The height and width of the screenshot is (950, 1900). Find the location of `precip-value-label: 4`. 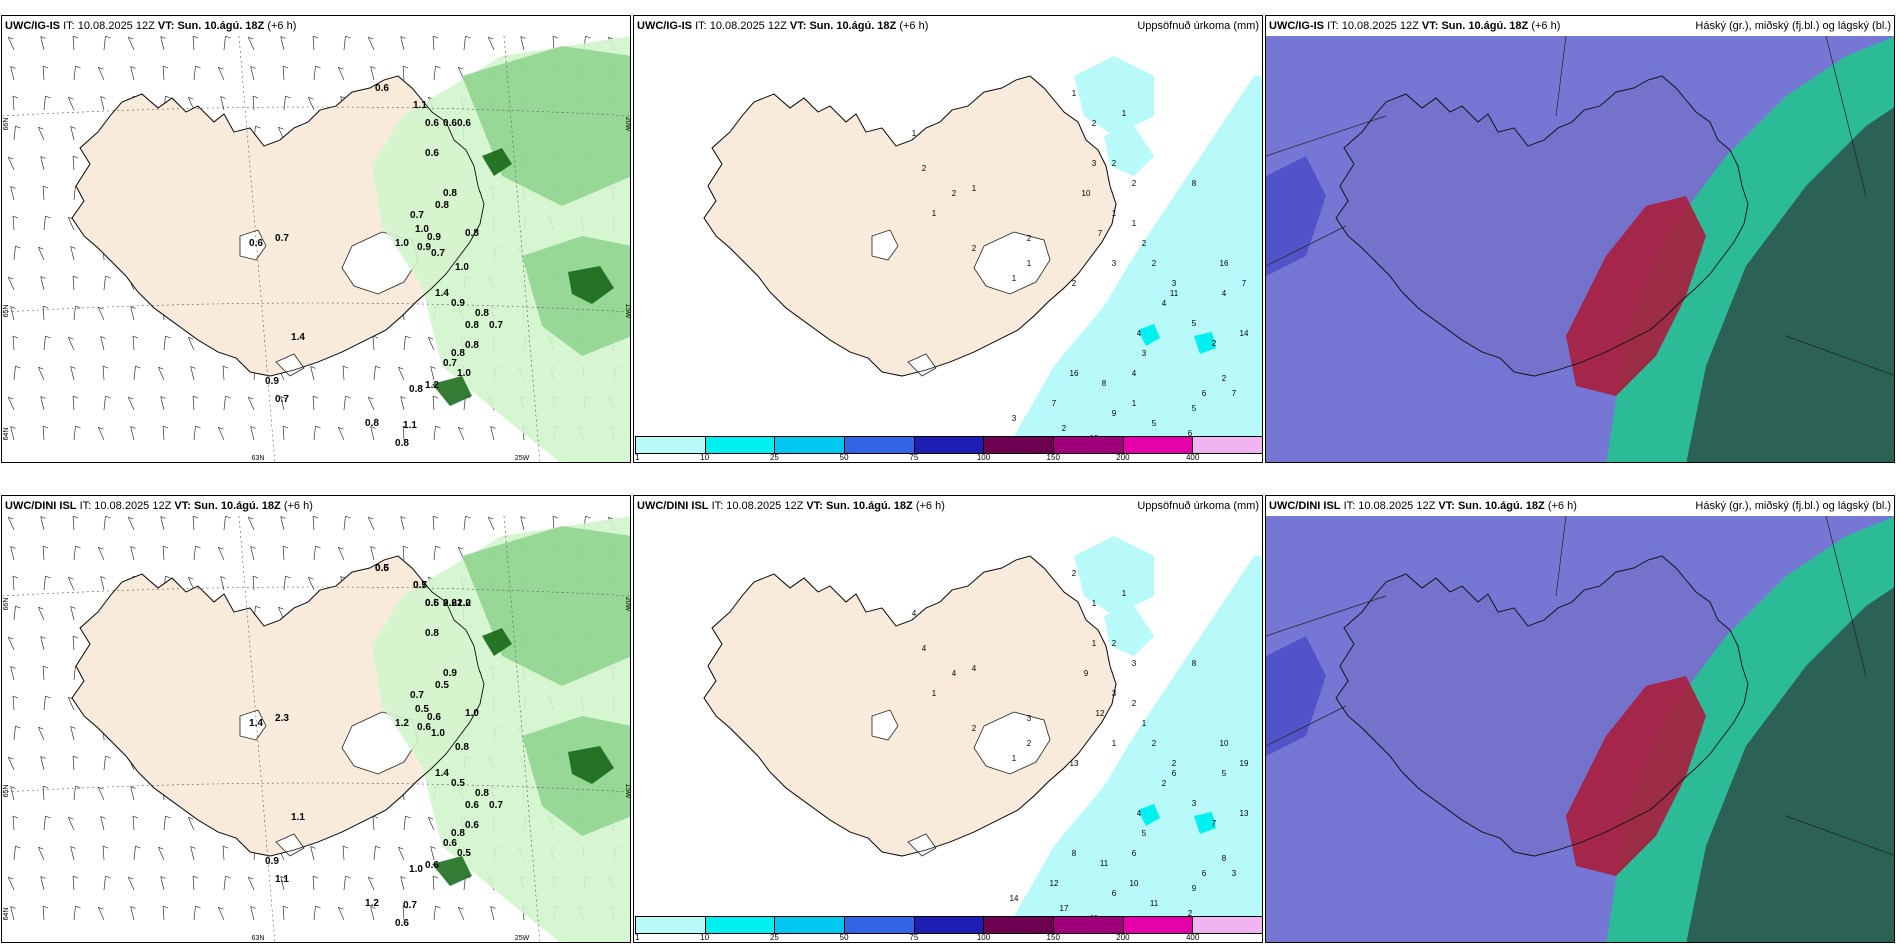

precip-value-label: 4 is located at coordinates (974, 668).